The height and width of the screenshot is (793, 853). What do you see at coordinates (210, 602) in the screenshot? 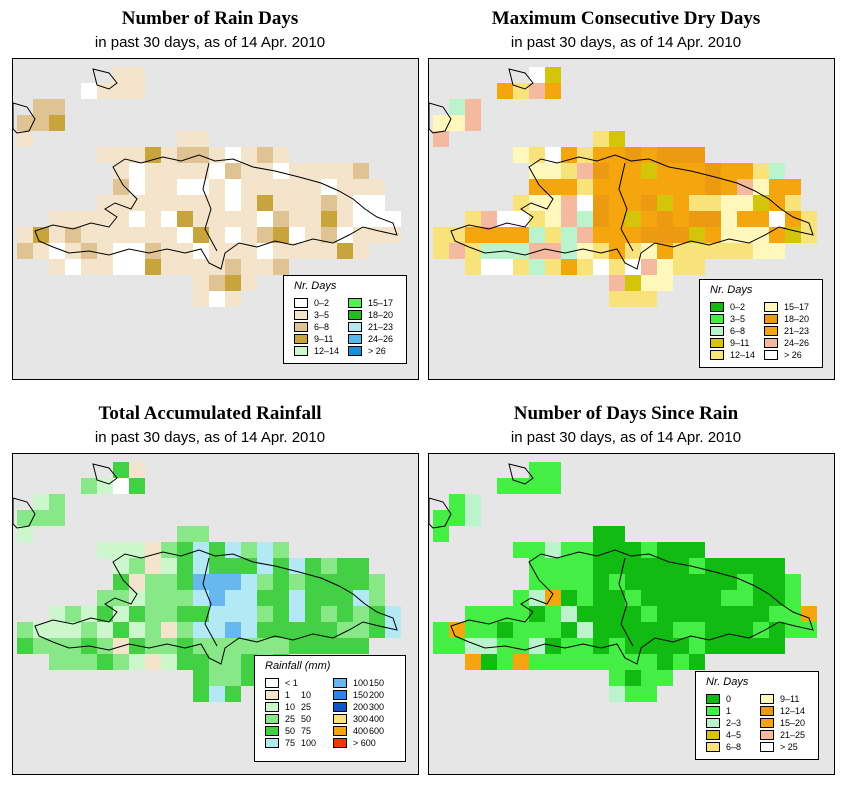
I see `border-line` at bounding box center [210, 602].